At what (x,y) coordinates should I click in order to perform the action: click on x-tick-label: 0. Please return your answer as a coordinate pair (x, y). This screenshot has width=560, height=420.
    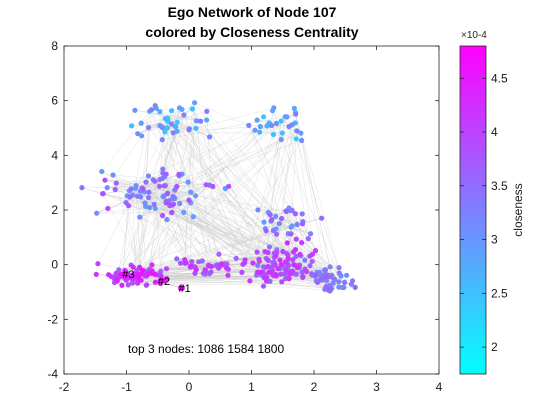
    Looking at the image, I should click on (189, 387).